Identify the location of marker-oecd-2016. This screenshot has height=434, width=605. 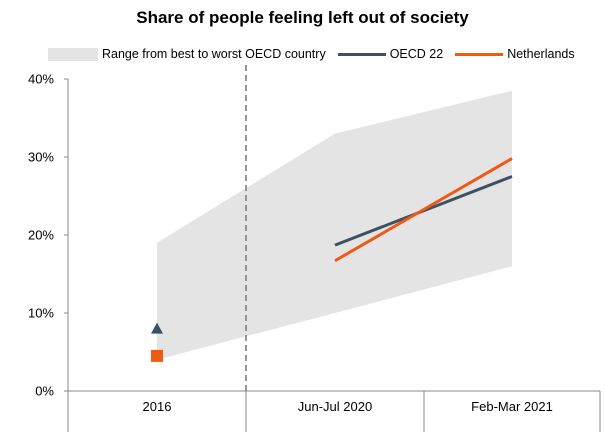
(157, 328).